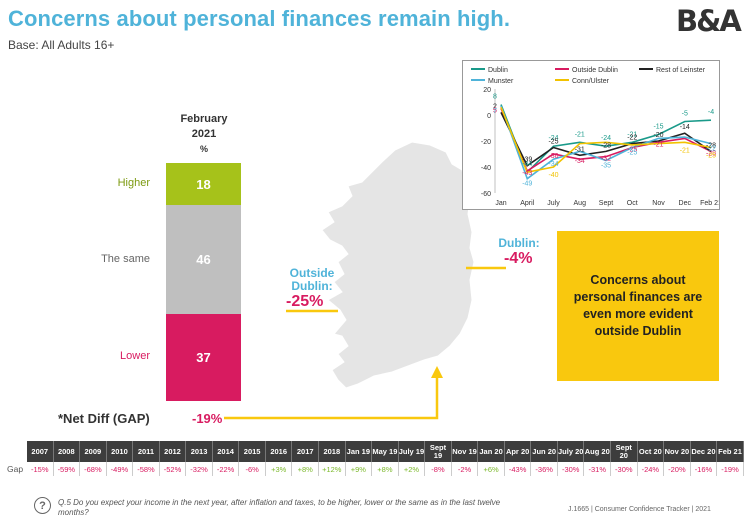 The height and width of the screenshot is (519, 750). I want to click on gap-value-cell: -32%, so click(199, 469).